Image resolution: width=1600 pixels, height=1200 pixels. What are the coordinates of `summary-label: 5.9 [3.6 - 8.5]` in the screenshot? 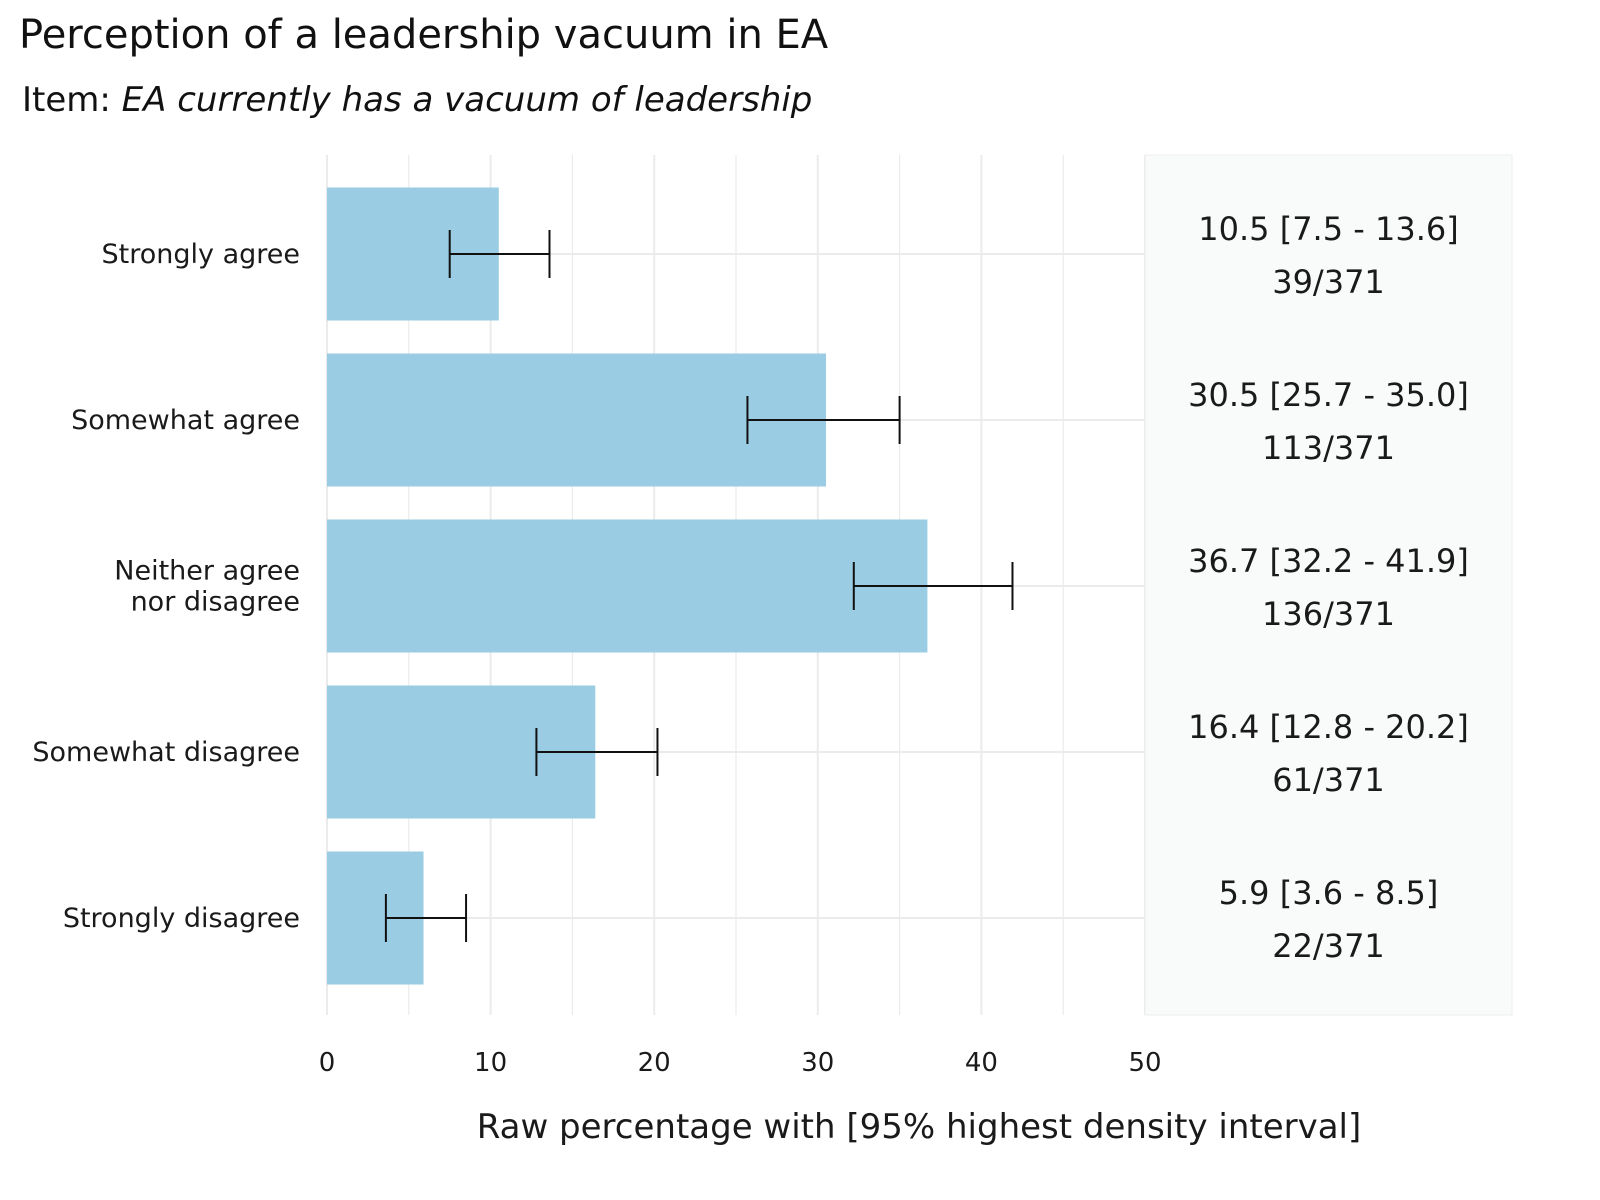 It's located at (1329, 893).